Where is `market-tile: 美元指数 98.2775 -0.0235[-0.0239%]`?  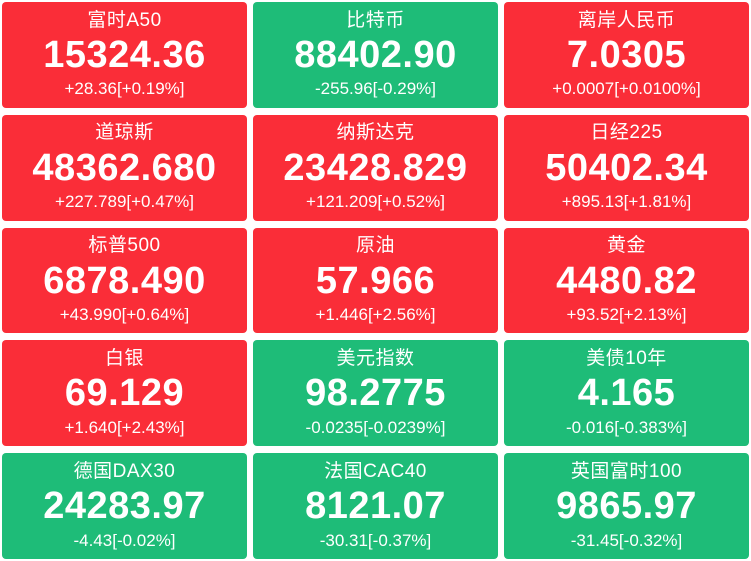
market-tile: 美元指数 98.2775 -0.0235[-0.0239%] is located at coordinates (375, 393).